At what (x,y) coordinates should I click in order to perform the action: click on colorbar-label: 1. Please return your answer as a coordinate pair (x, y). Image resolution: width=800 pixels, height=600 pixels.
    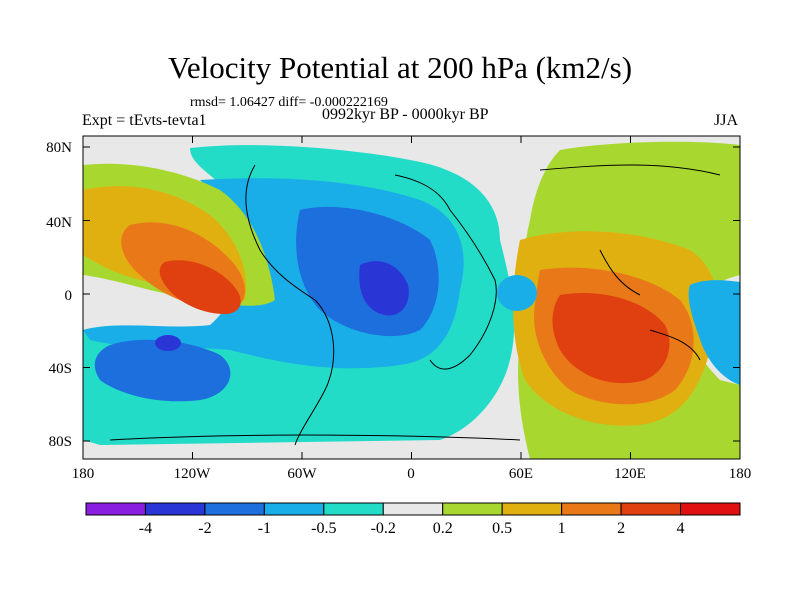
    Looking at the image, I should click on (561, 528).